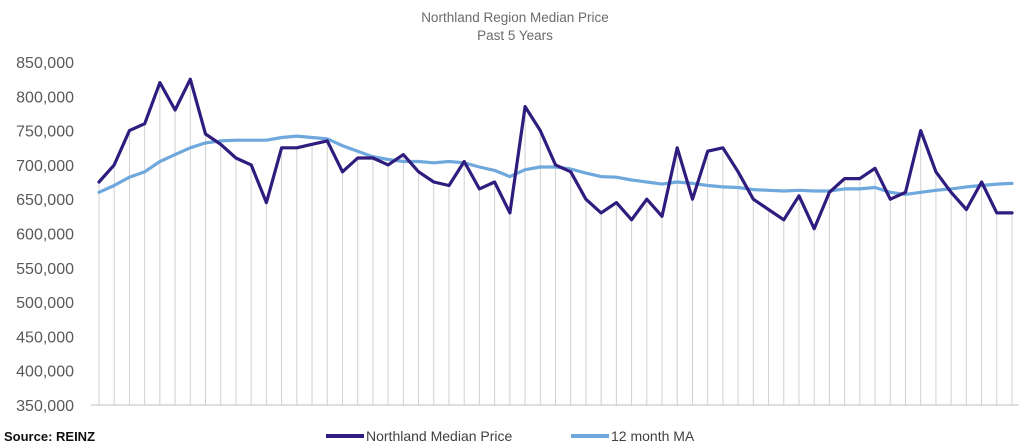 Image resolution: width=1030 pixels, height=448 pixels. What do you see at coordinates (45, 97) in the screenshot?
I see `y-tick-label: 800,000` at bounding box center [45, 97].